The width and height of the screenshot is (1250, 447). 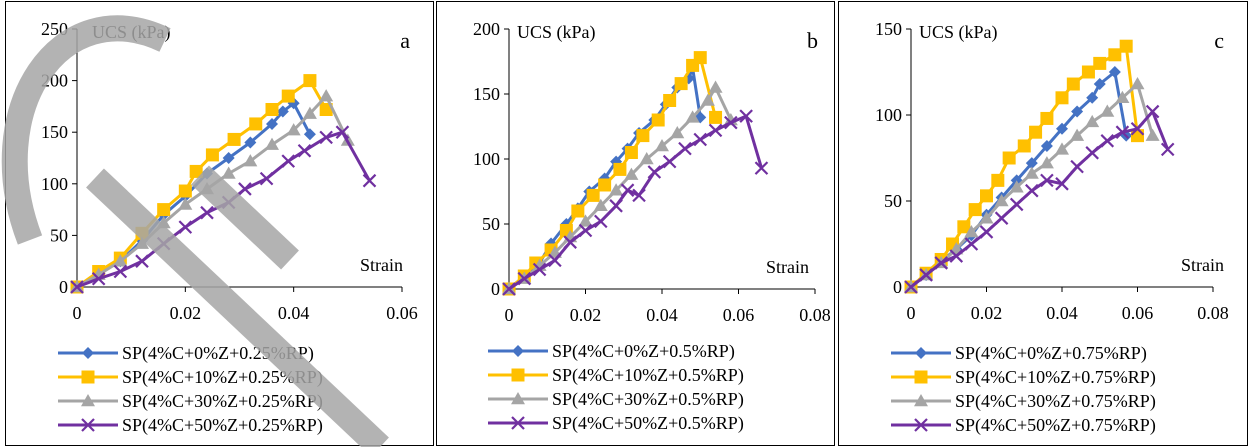 What do you see at coordinates (1055, 401) in the screenshot?
I see `legend-label: SP(4%C+30%Z+0.75%RP)` at bounding box center [1055, 401].